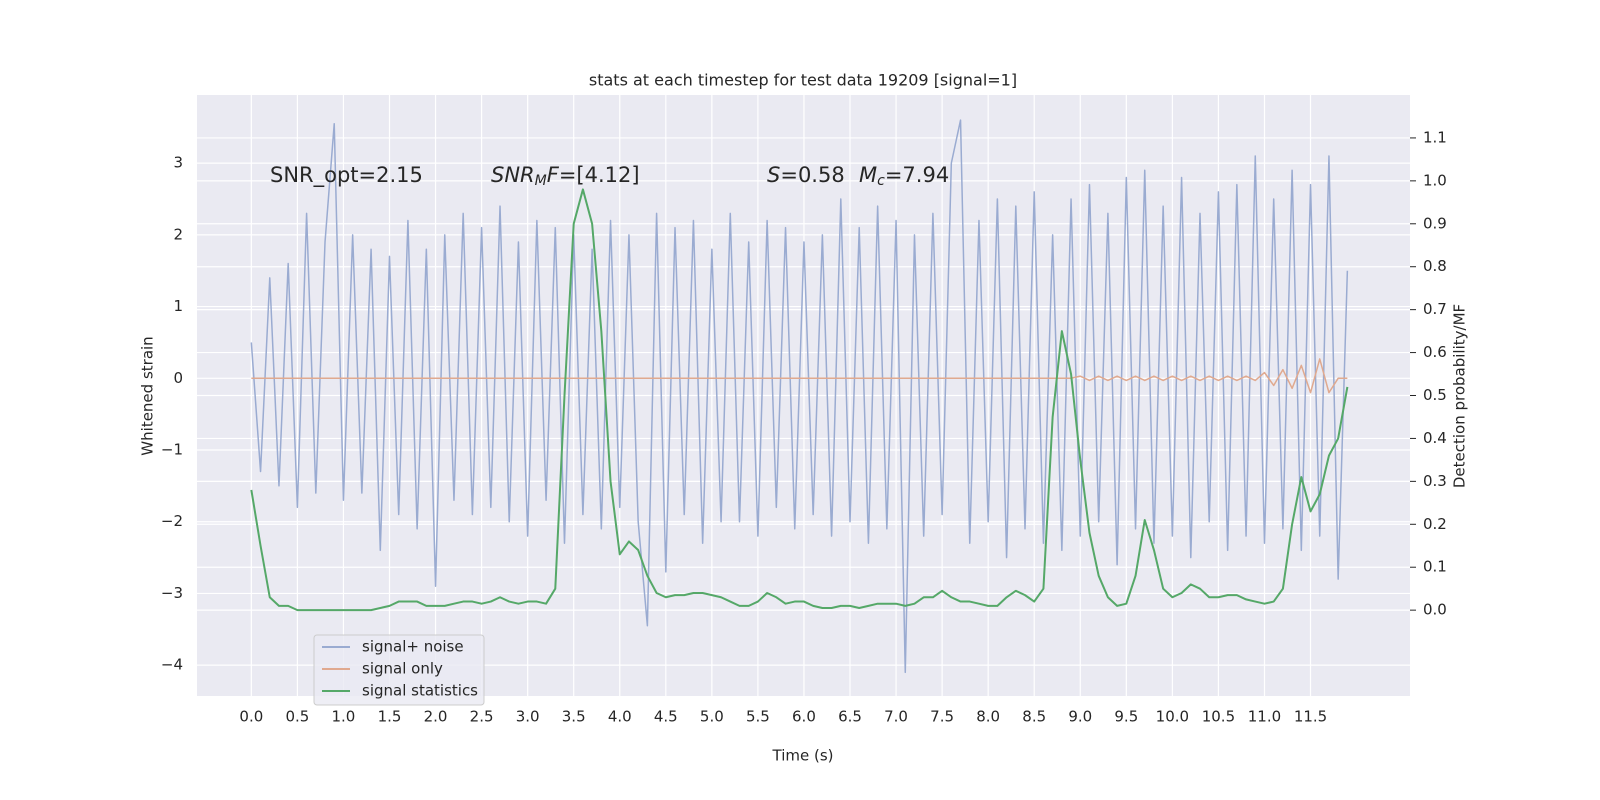 This screenshot has width=1600, height=800. Describe the element at coordinates (804, 717) in the screenshot. I see `x-tick-label: 6.0` at that location.